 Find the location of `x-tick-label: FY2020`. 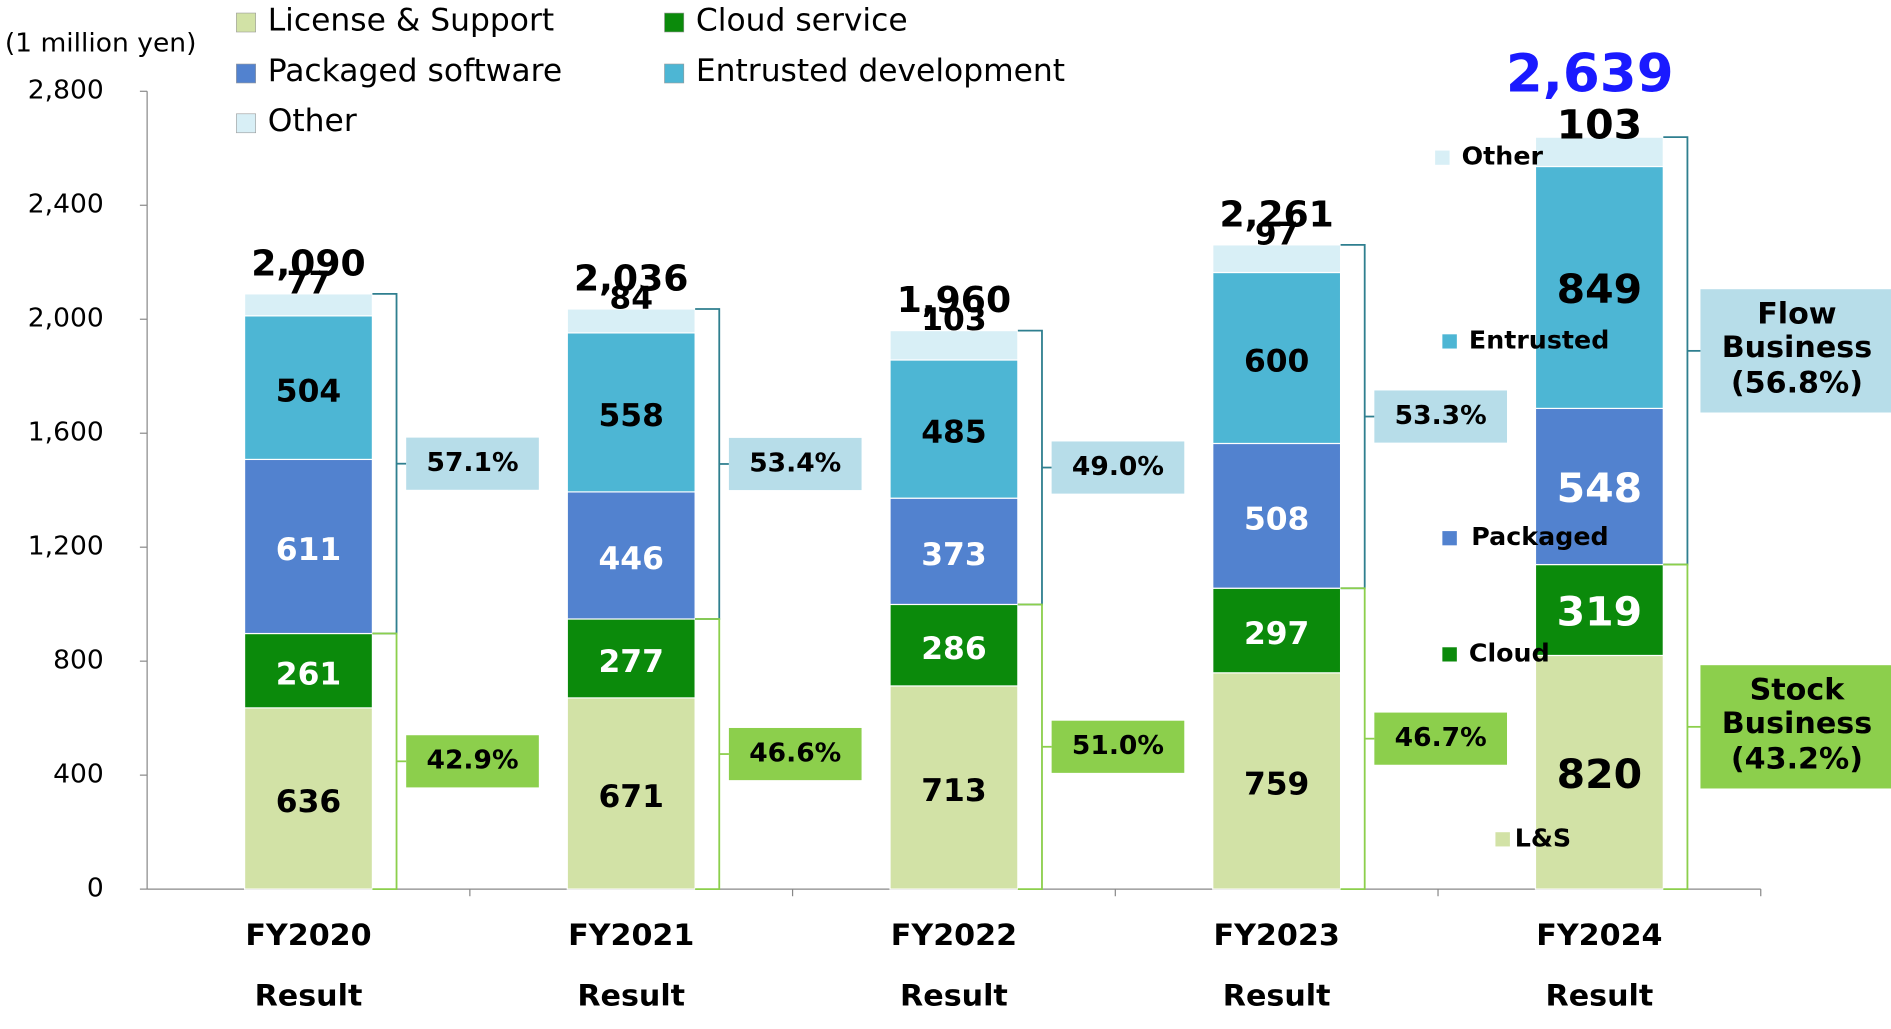

x-tick-label: FY2020 is located at coordinates (308, 935).